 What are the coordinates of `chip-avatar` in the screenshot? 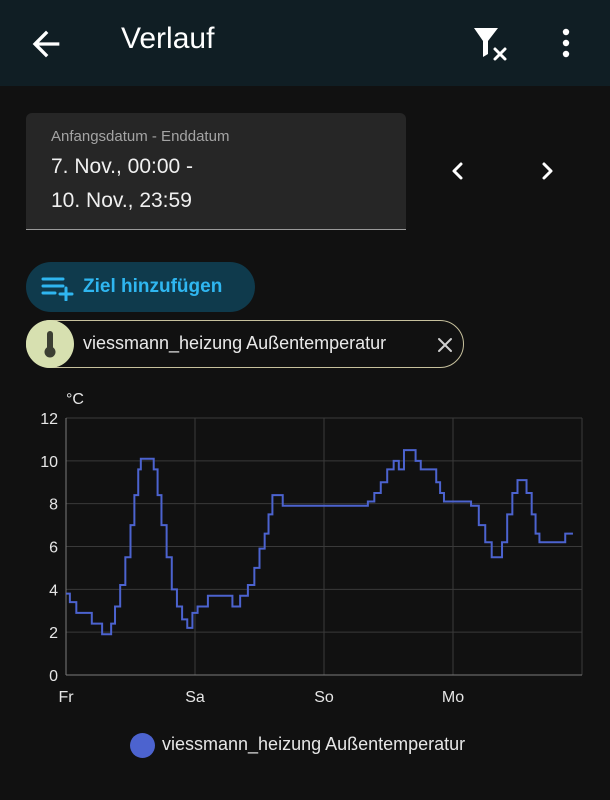 It's located at (50, 344).